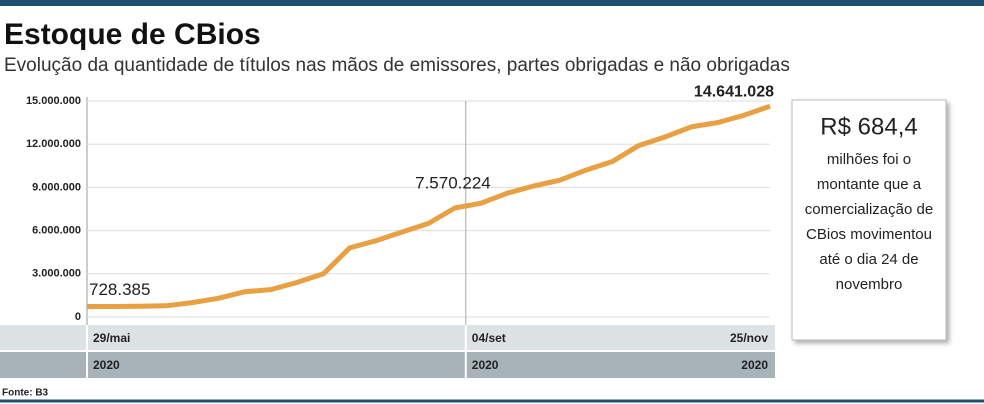 The height and width of the screenshot is (404, 984). What do you see at coordinates (869, 209) in the screenshot?
I see `callout-text: comercialização de` at bounding box center [869, 209].